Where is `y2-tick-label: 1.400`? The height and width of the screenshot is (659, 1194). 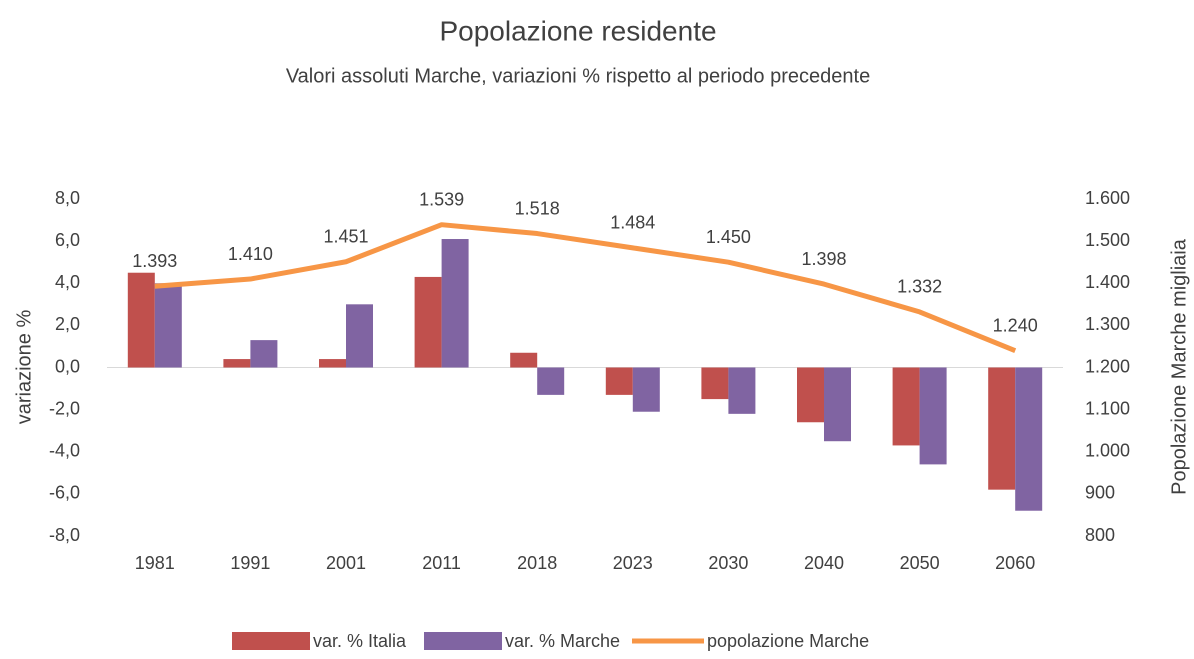
y2-tick-label: 1.400 is located at coordinates (1107, 282).